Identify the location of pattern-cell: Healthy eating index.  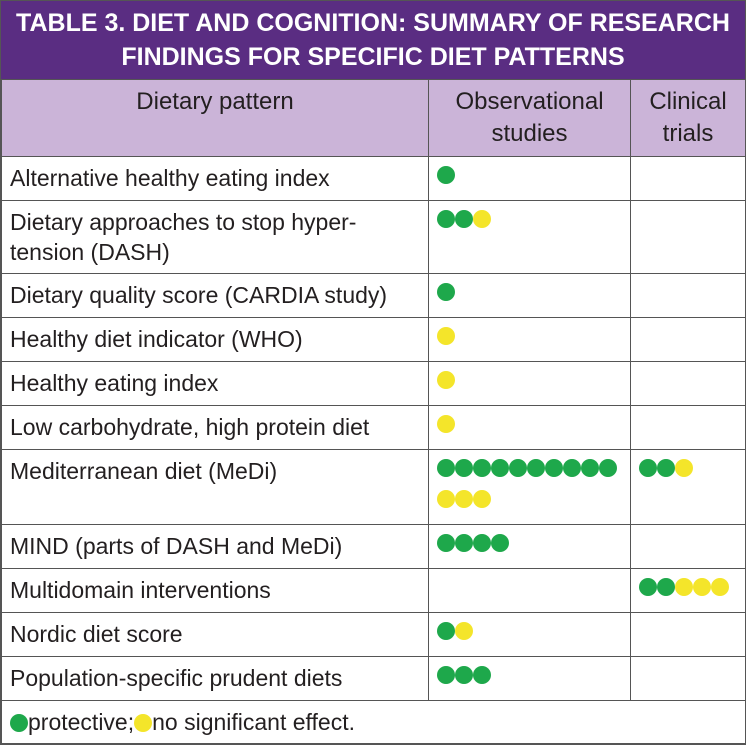
(215, 383).